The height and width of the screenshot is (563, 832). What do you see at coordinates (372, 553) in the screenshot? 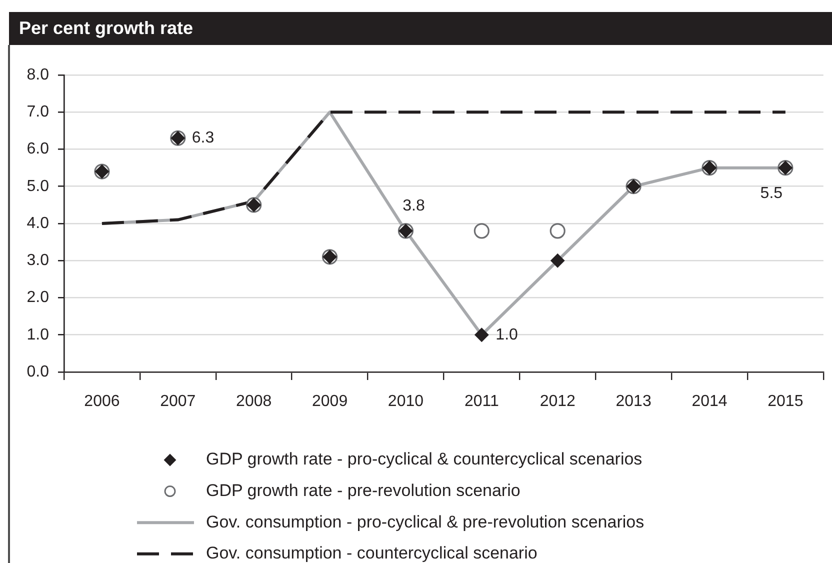
I see `legend-label: Gov. consumption - countercyclical scenario` at bounding box center [372, 553].